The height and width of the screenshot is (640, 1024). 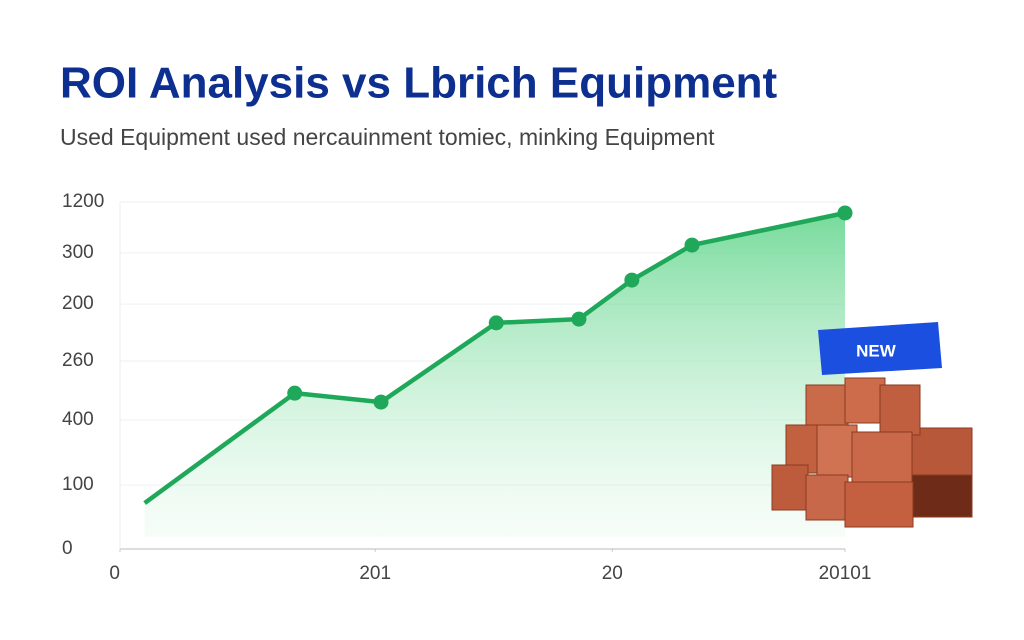 I want to click on y-tick-label: 1200, so click(x=83, y=201).